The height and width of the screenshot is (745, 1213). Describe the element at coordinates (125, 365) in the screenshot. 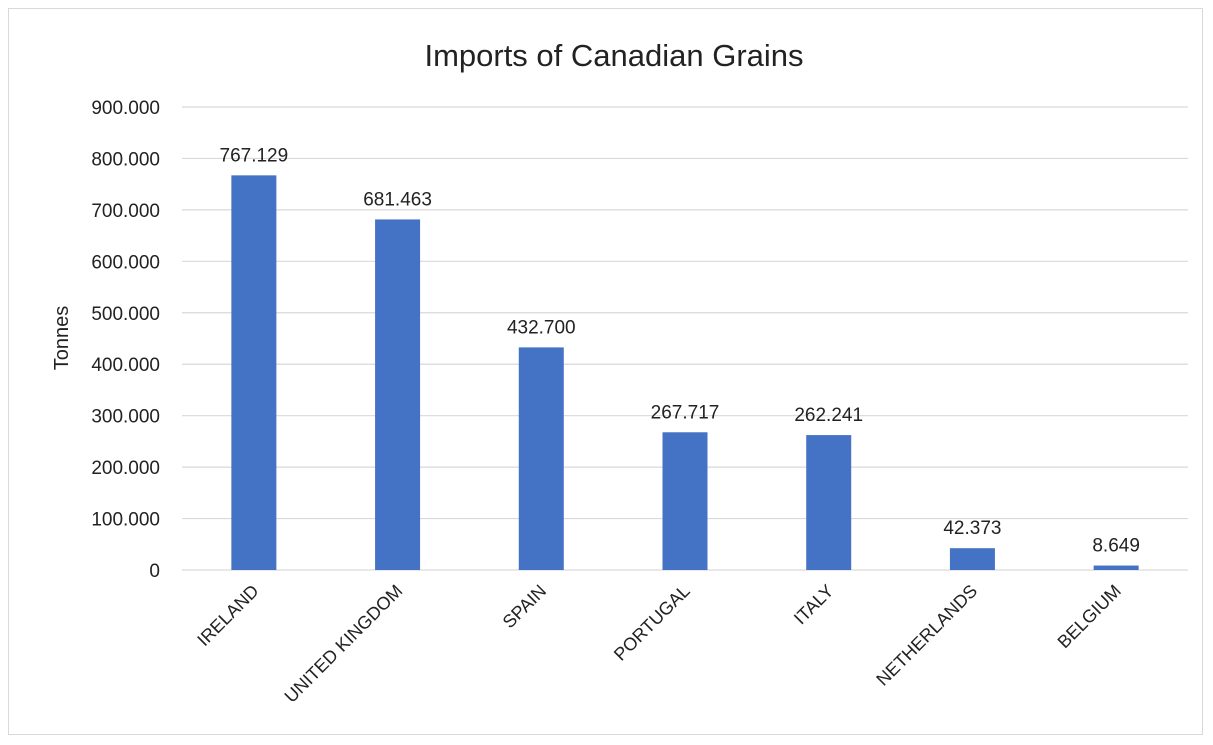

I see `y-tick-label: 400.000` at that location.